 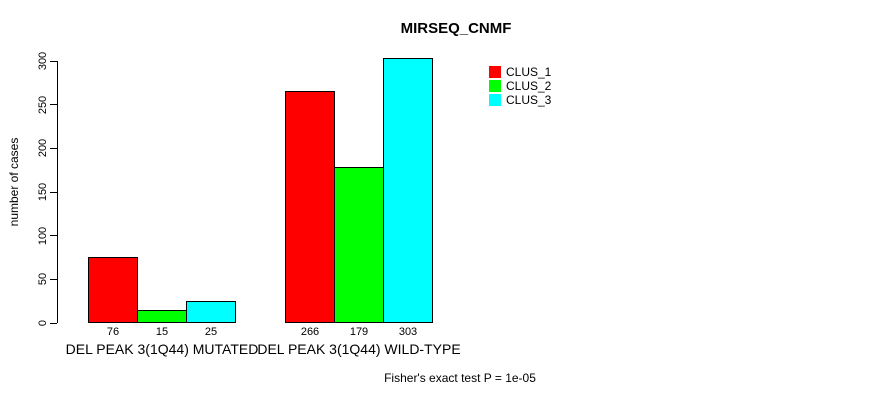 What do you see at coordinates (43, 61) in the screenshot?
I see `y-axis-tick-label: 300` at bounding box center [43, 61].